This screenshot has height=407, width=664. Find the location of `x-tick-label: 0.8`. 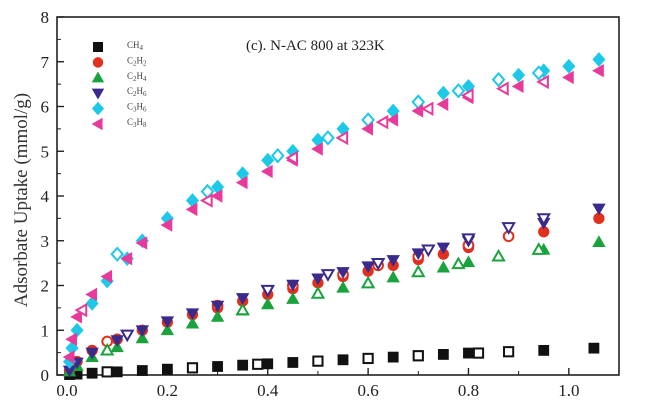

x-tick-label: 0.8 is located at coordinates (468, 390).